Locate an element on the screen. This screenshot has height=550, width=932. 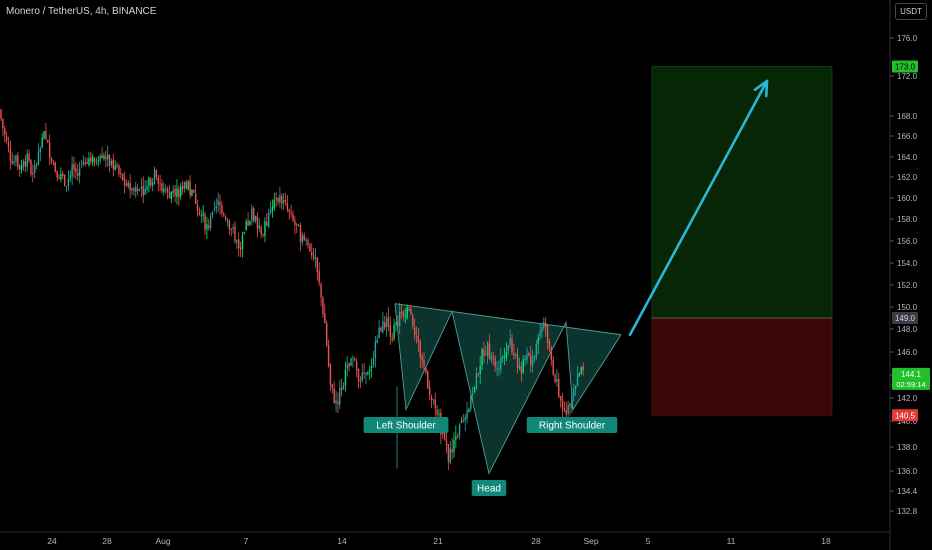
price-tick-label: 146.0 is located at coordinates (907, 352).